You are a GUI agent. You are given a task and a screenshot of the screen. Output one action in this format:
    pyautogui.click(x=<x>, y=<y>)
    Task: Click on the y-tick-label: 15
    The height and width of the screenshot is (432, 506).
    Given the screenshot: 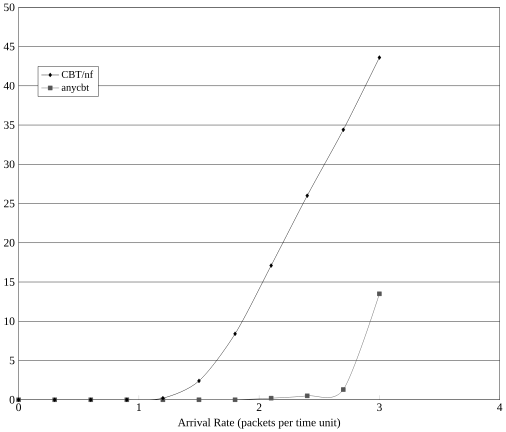 What is the action you would take?
    pyautogui.click(x=9, y=282)
    